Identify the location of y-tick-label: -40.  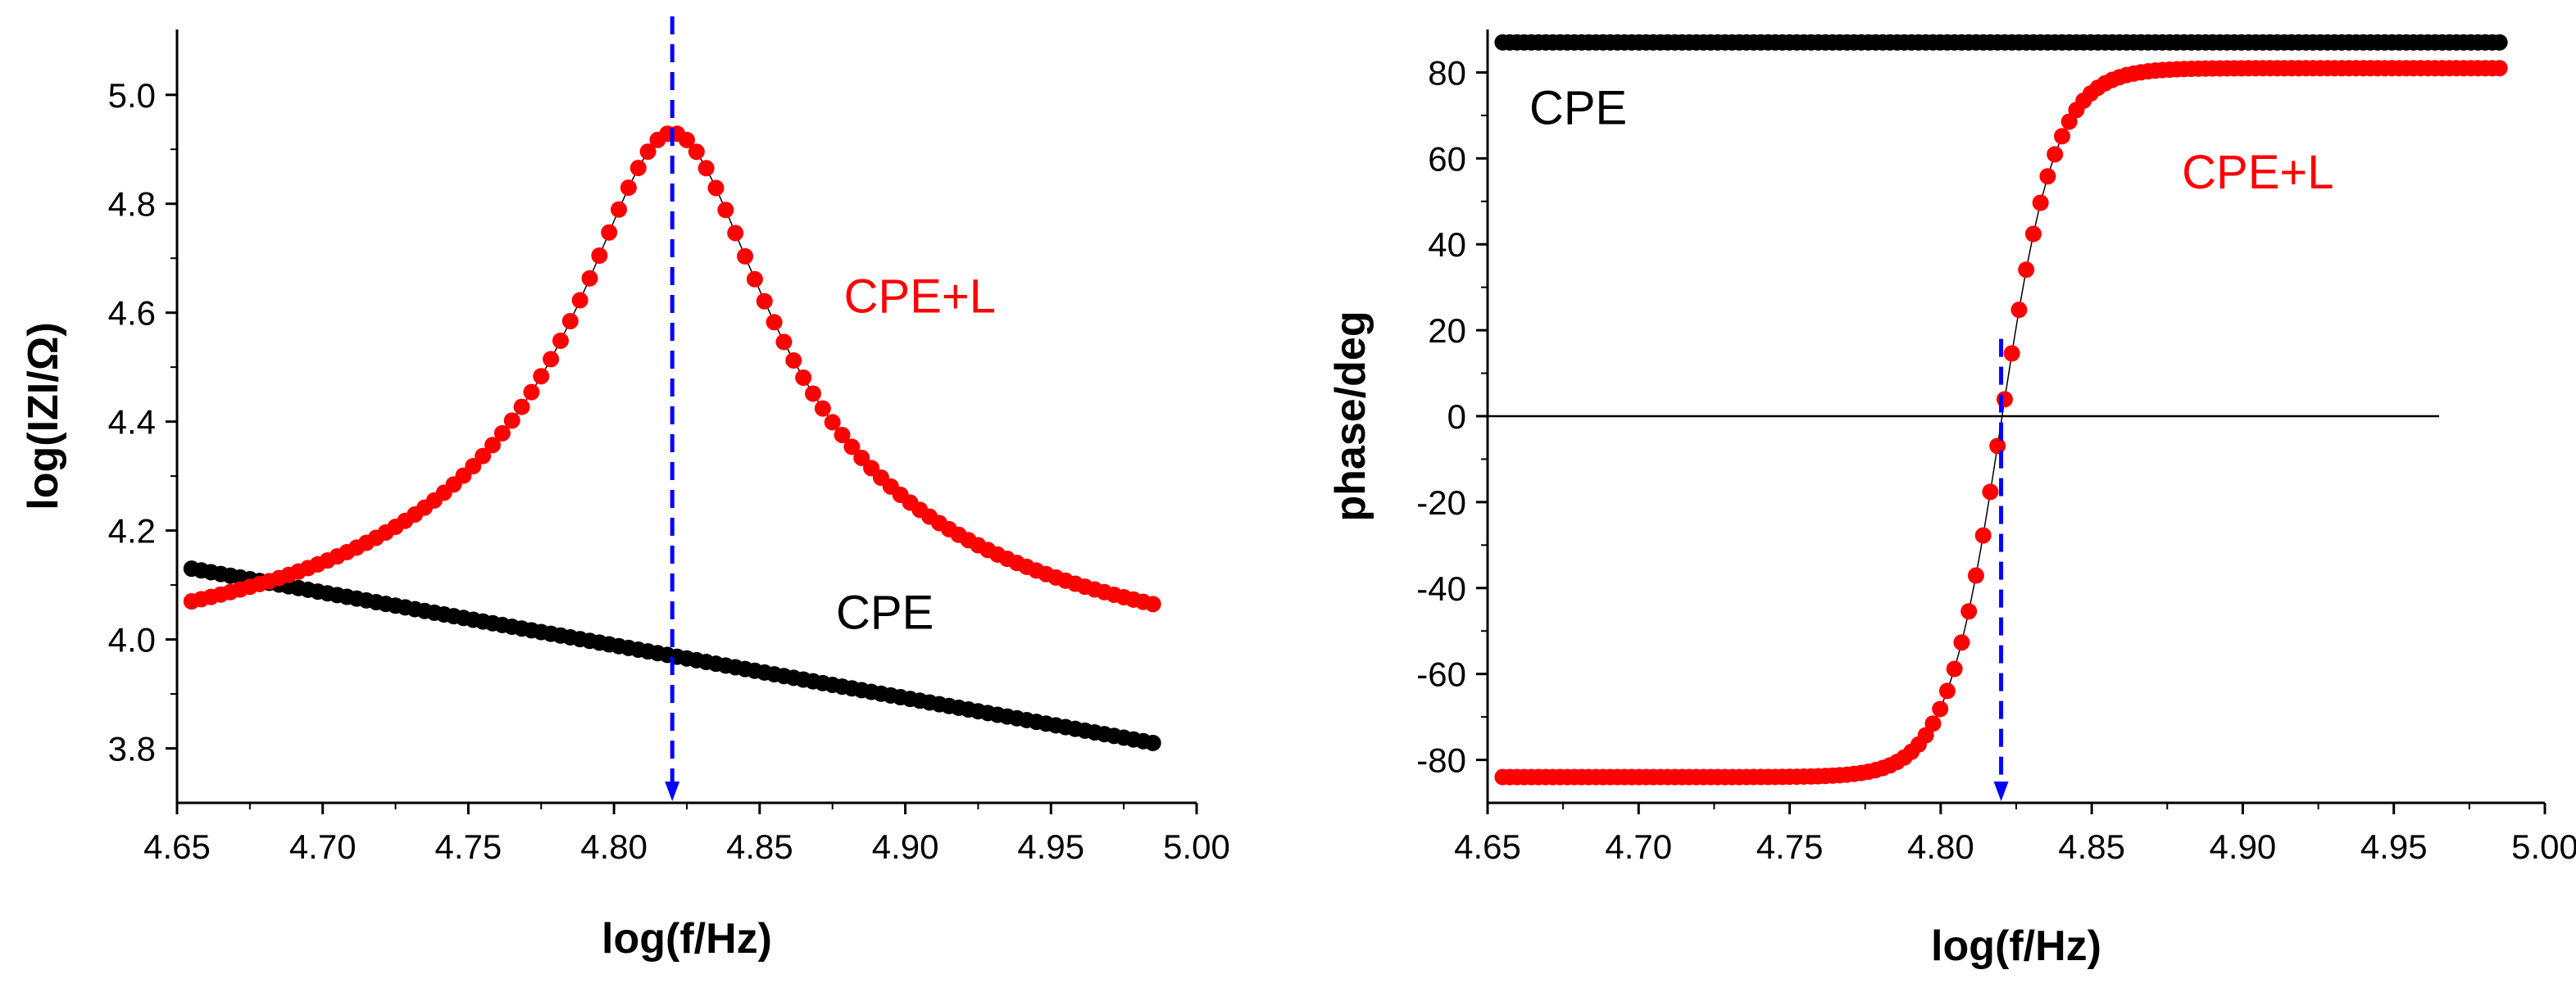
(1441, 588).